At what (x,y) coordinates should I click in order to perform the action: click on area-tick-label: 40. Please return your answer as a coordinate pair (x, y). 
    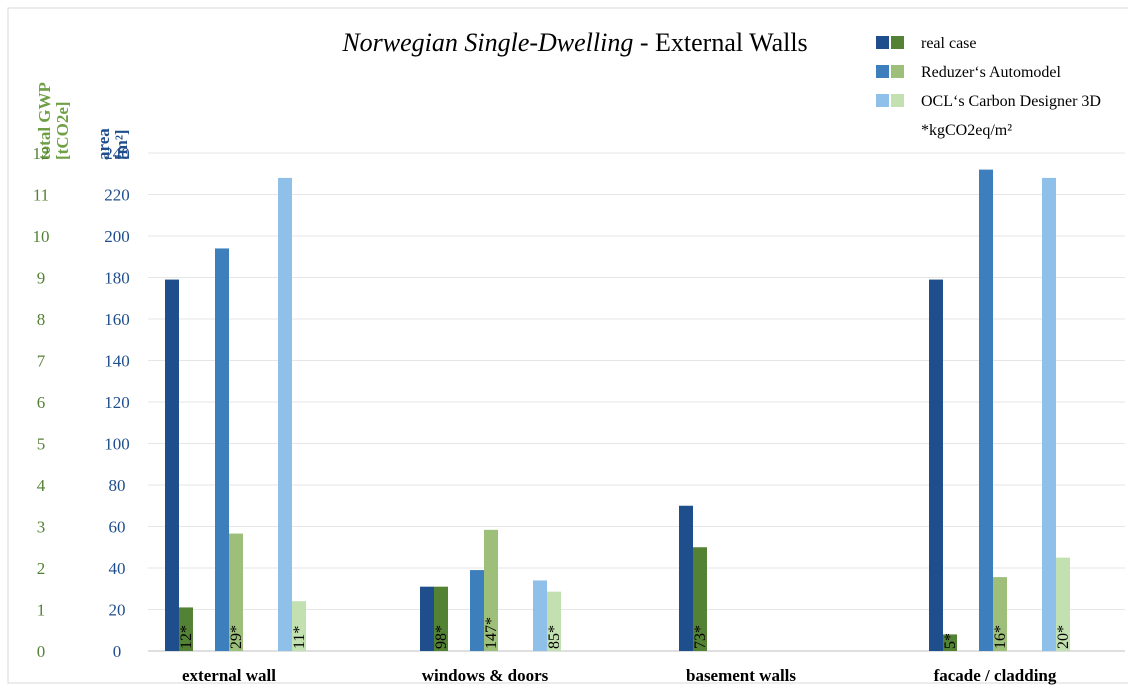
    Looking at the image, I should click on (117, 568).